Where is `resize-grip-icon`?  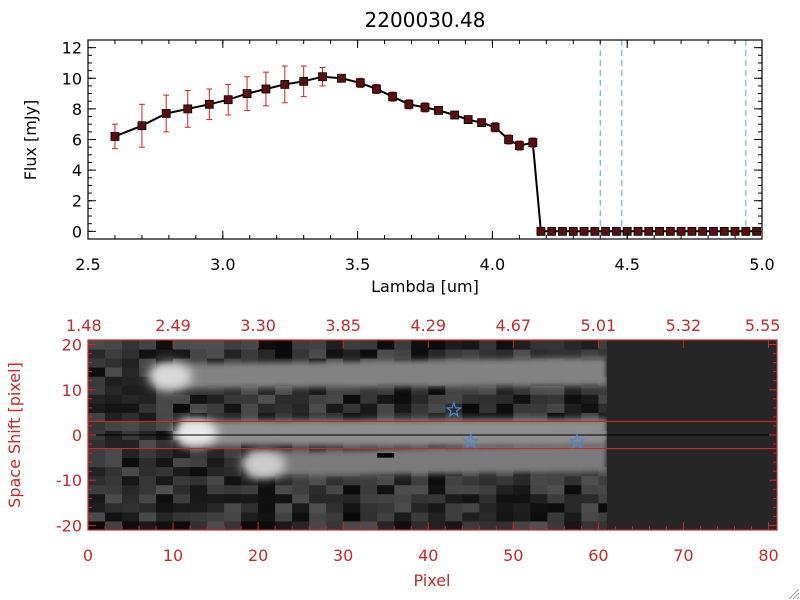
resize-grip-icon is located at coordinates (793, 593).